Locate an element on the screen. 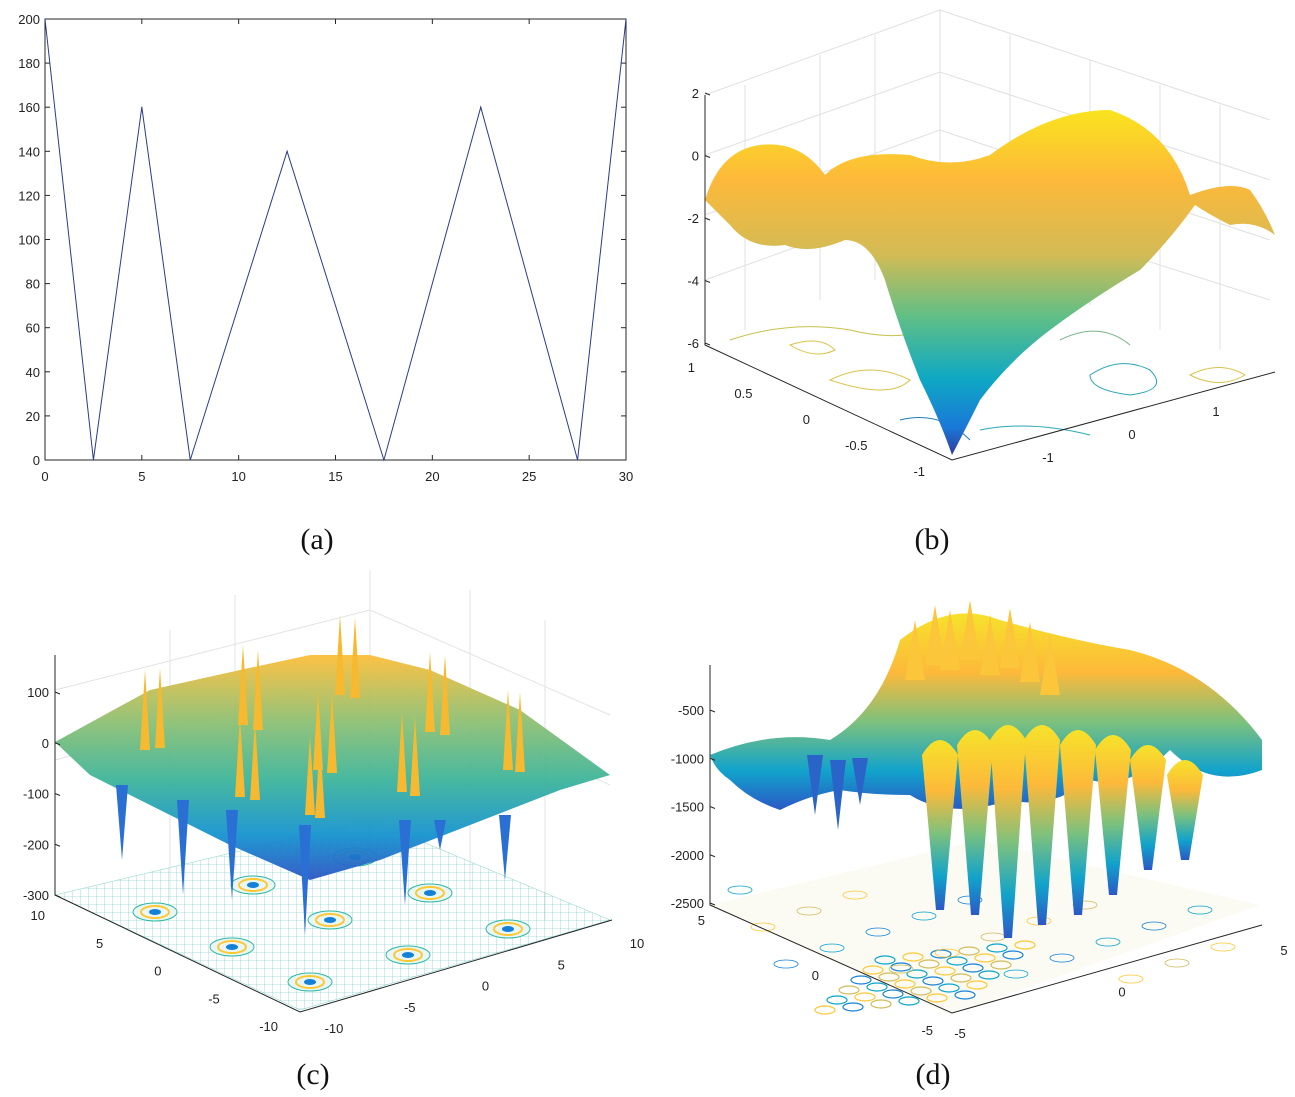 Image resolution: width=1295 pixels, height=1097 pixels. x-tick-label: -10 is located at coordinates (334, 1028).